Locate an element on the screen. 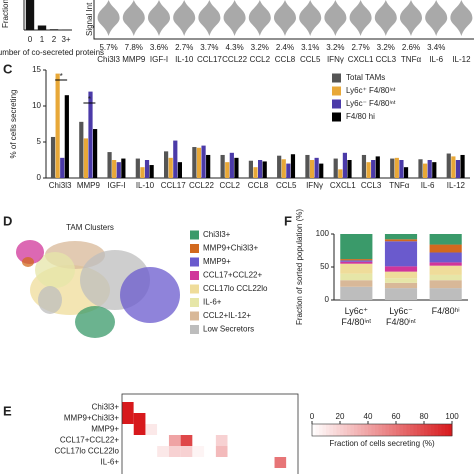  x-tick-label: CCL5 is located at coordinates (310, 59).